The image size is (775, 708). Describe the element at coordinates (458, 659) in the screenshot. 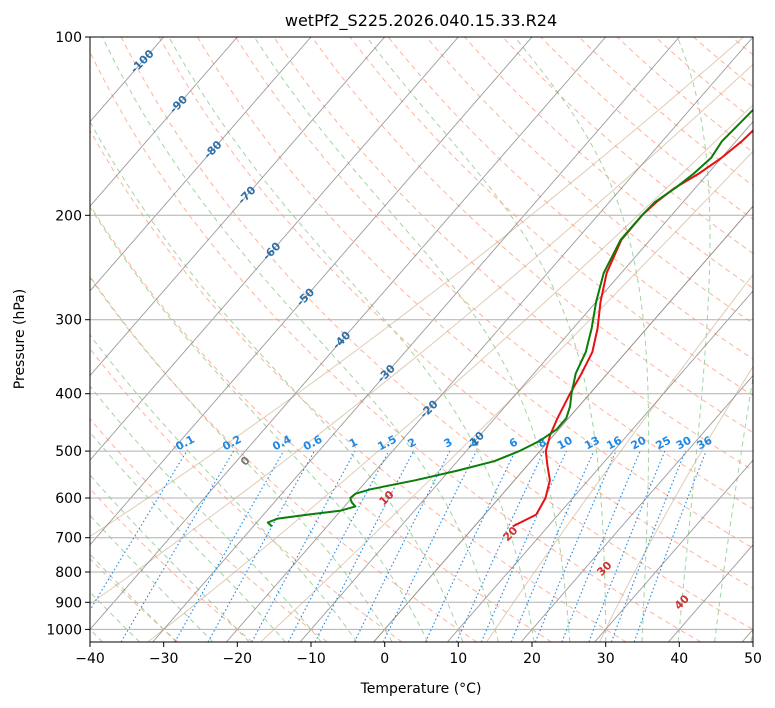

I see `x-tick-label: 10` at that location.